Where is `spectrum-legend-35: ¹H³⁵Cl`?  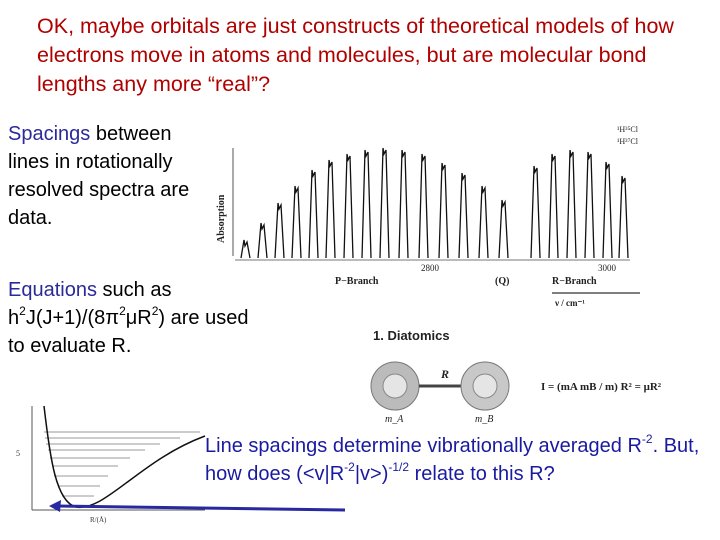 spectrum-legend-35: ¹H³⁵Cl is located at coordinates (628, 129).